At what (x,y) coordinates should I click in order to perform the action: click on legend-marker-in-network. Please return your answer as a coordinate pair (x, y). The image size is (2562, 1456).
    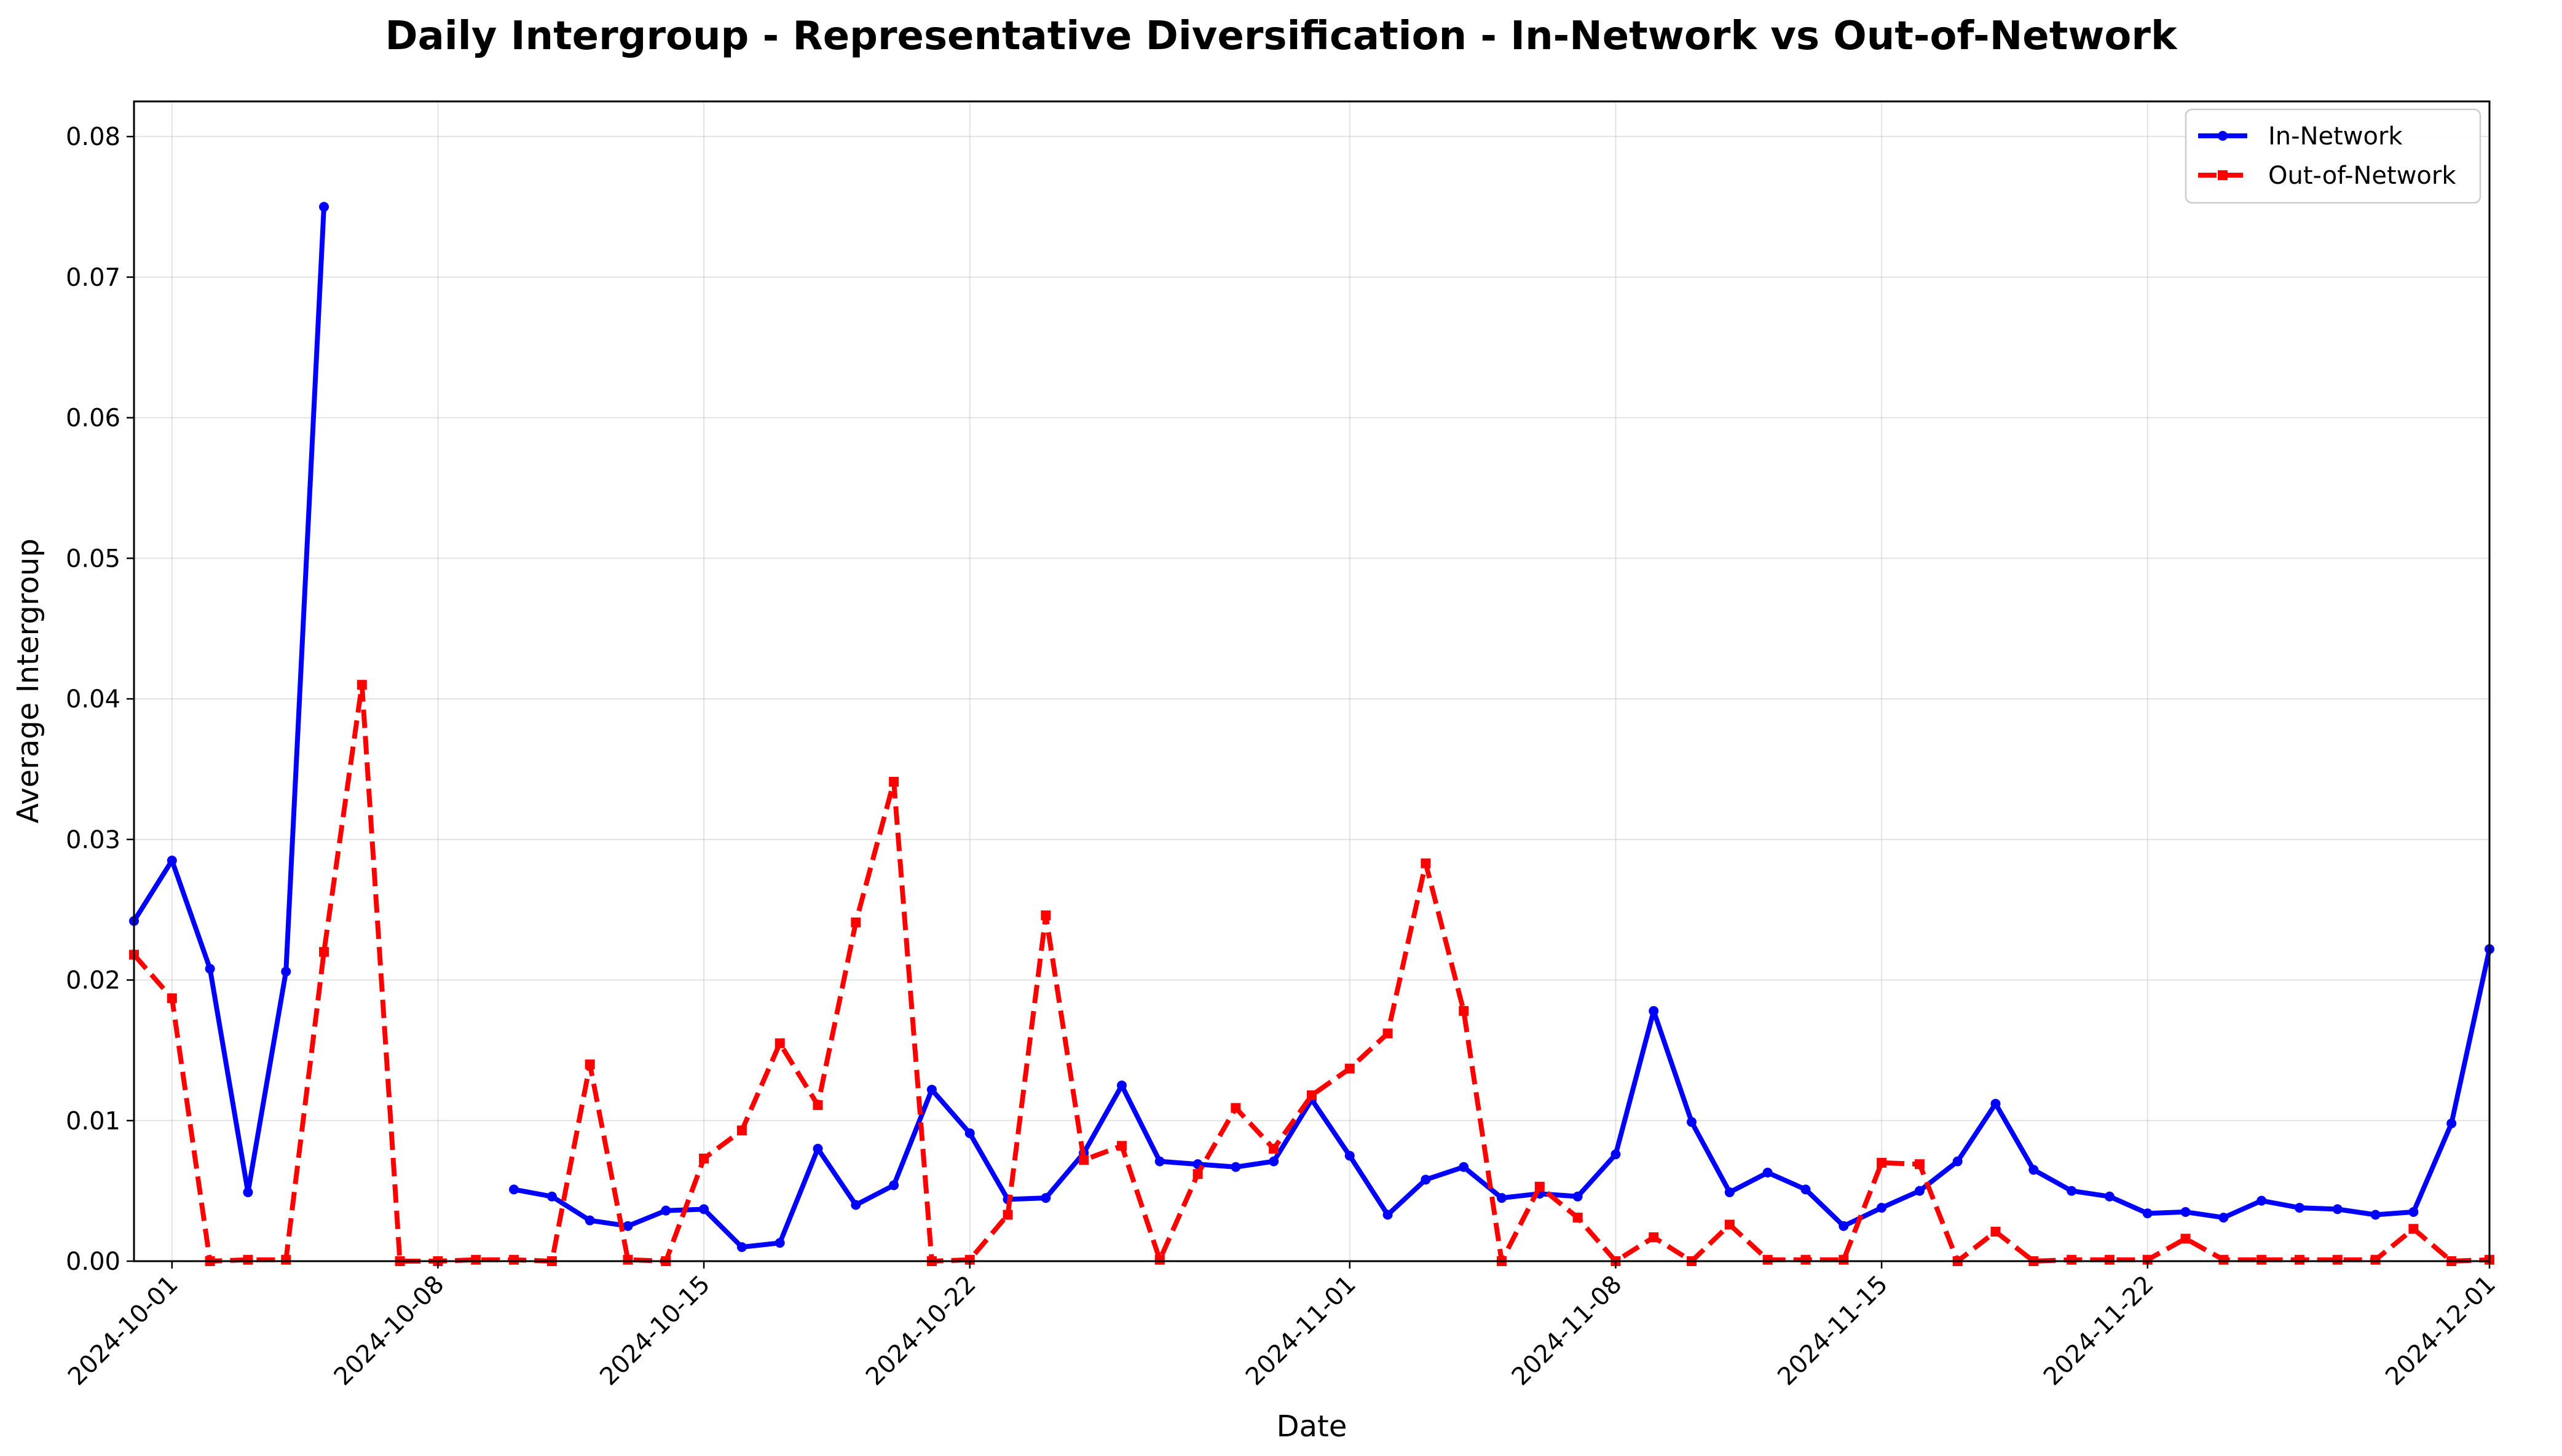
    Looking at the image, I should click on (2223, 136).